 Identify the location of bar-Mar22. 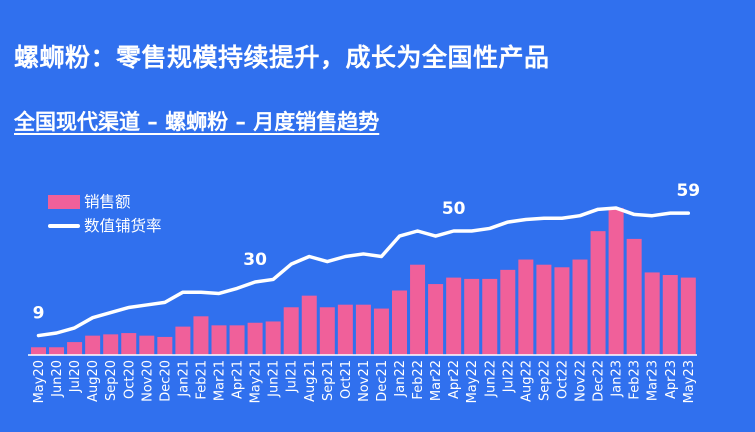
(436, 319).